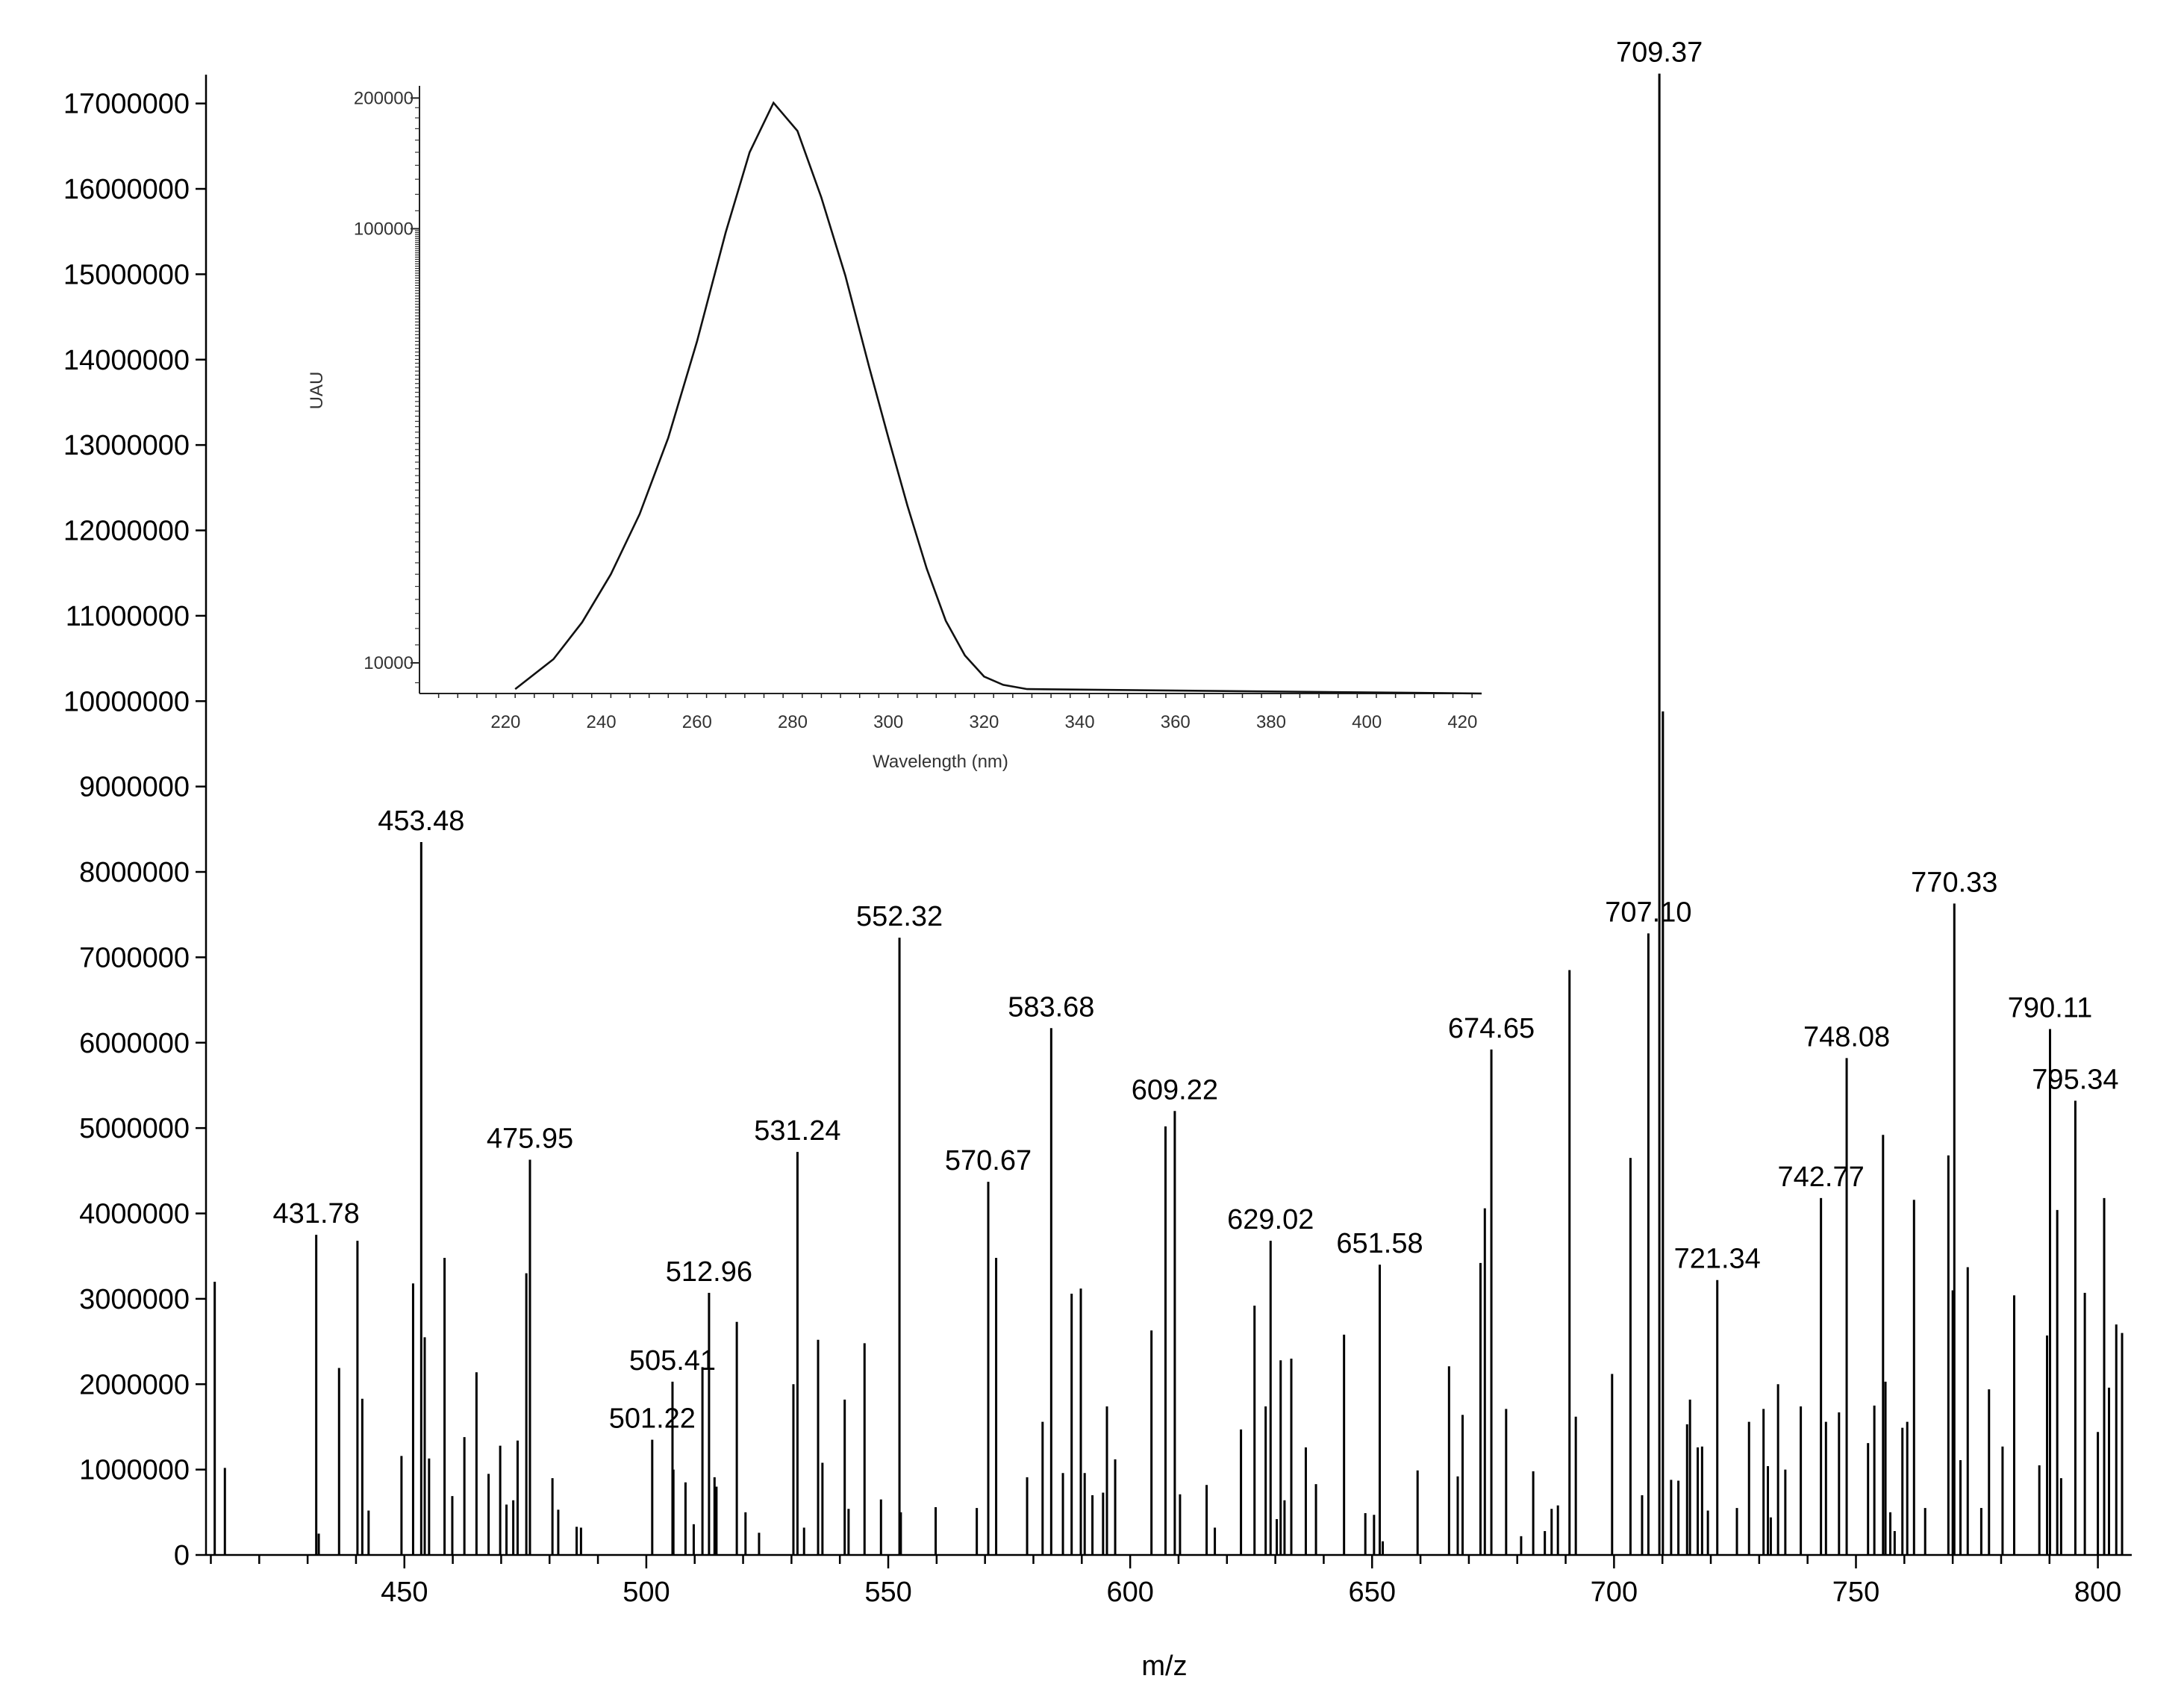 The height and width of the screenshot is (1708, 2184). Describe the element at coordinates (1491, 1028) in the screenshot. I see `ms-peak-label: 674.65` at that location.